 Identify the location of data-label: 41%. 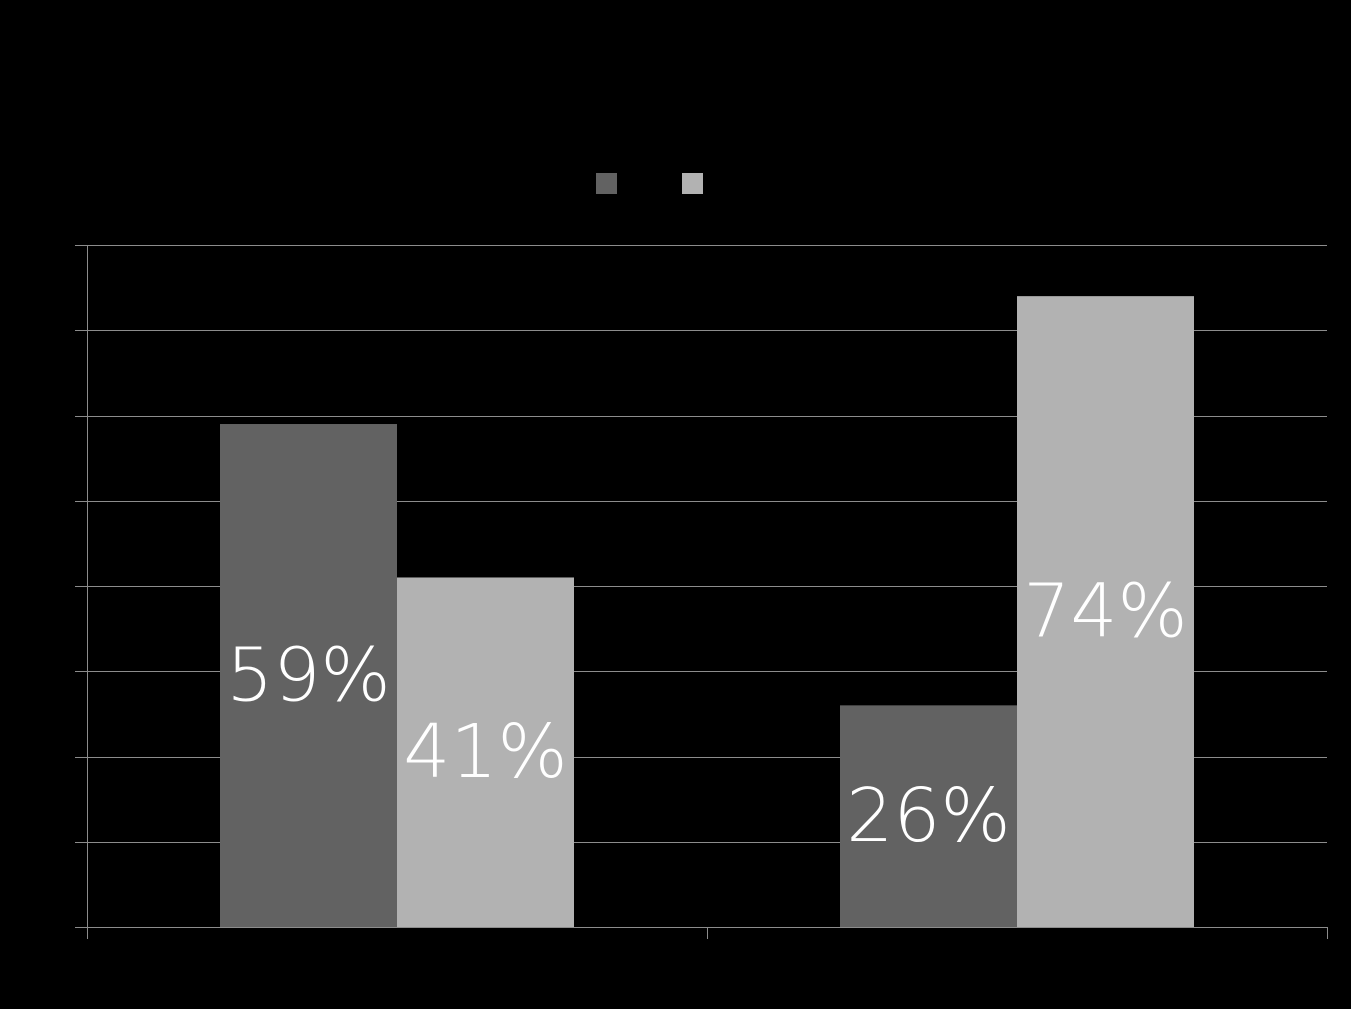
(485, 752).